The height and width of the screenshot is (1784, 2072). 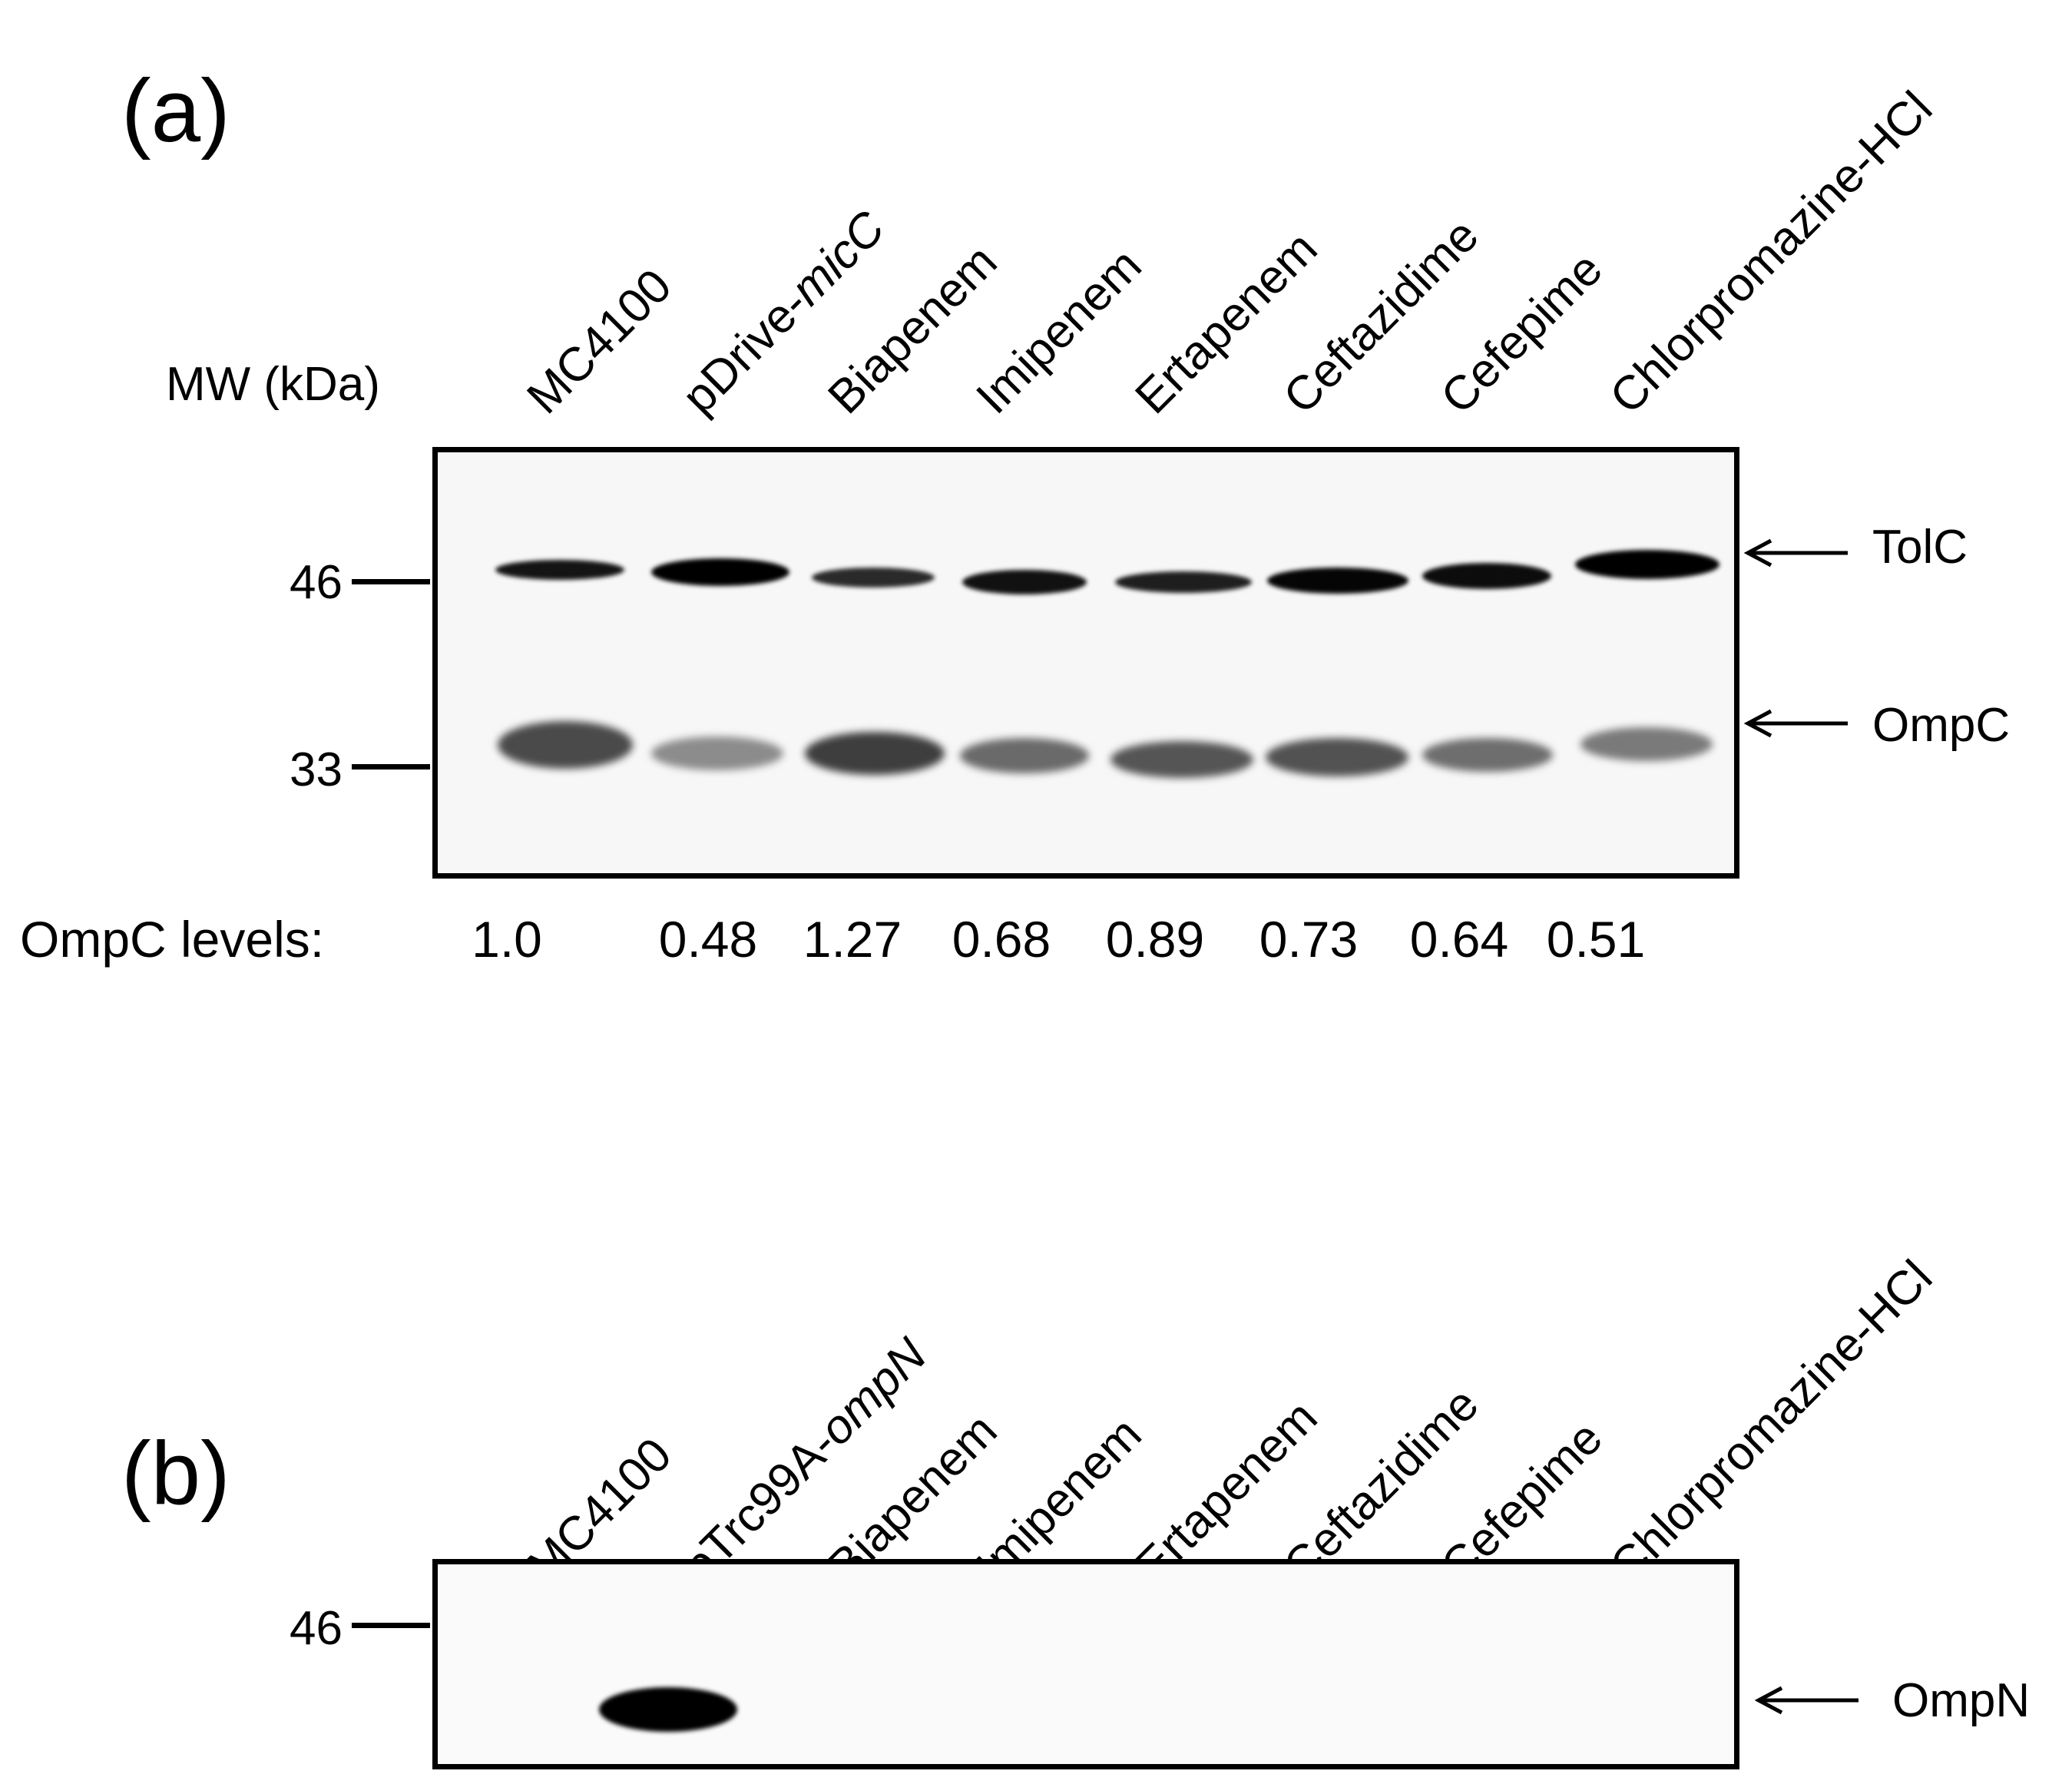 I want to click on ompc-level-4: 0.68, so click(x=1001, y=939).